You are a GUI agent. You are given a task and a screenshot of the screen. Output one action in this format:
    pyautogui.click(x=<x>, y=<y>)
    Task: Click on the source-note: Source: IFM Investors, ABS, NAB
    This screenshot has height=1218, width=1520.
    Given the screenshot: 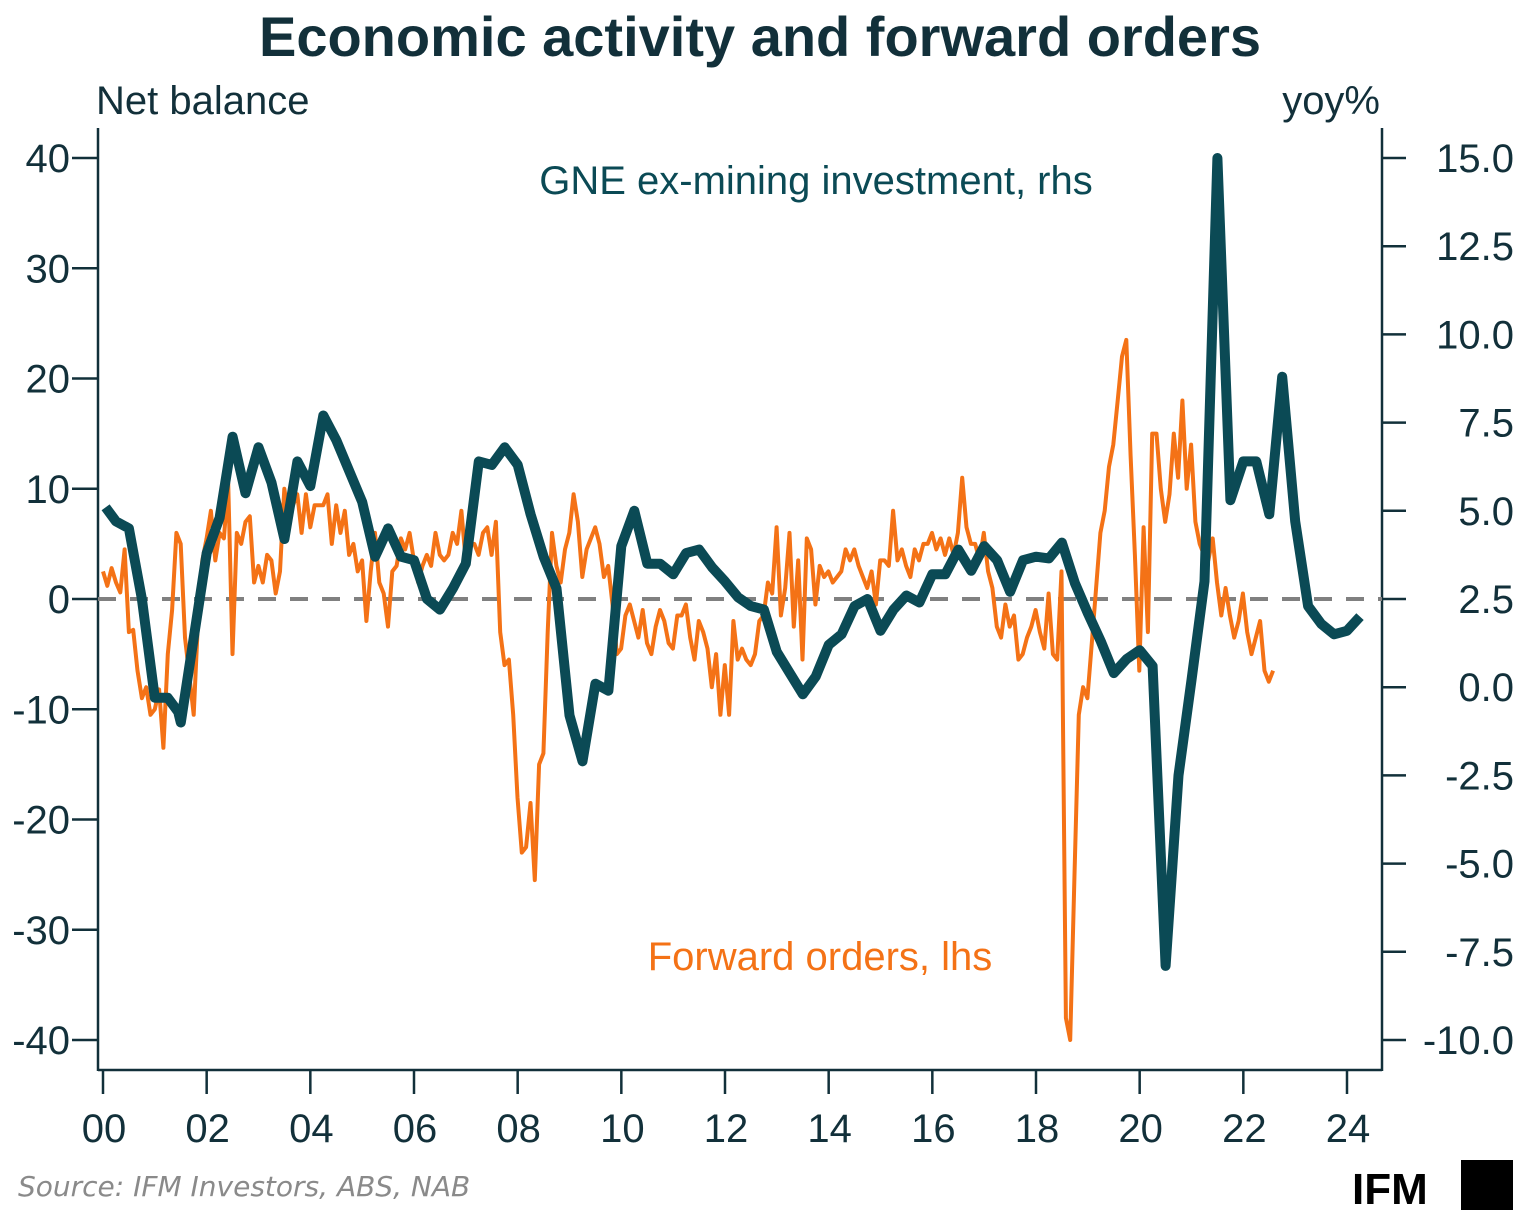 What is the action you would take?
    pyautogui.click(x=244, y=1186)
    